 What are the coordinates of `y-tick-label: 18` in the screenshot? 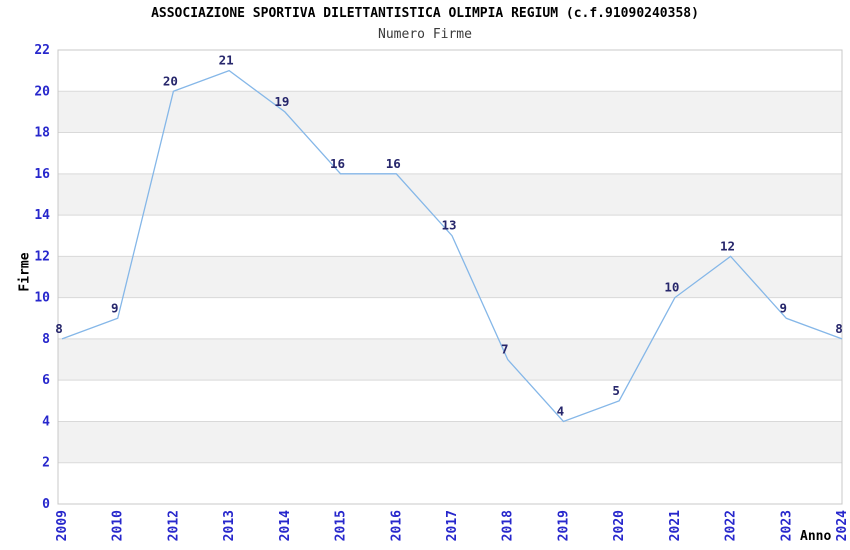 It's located at (42, 133).